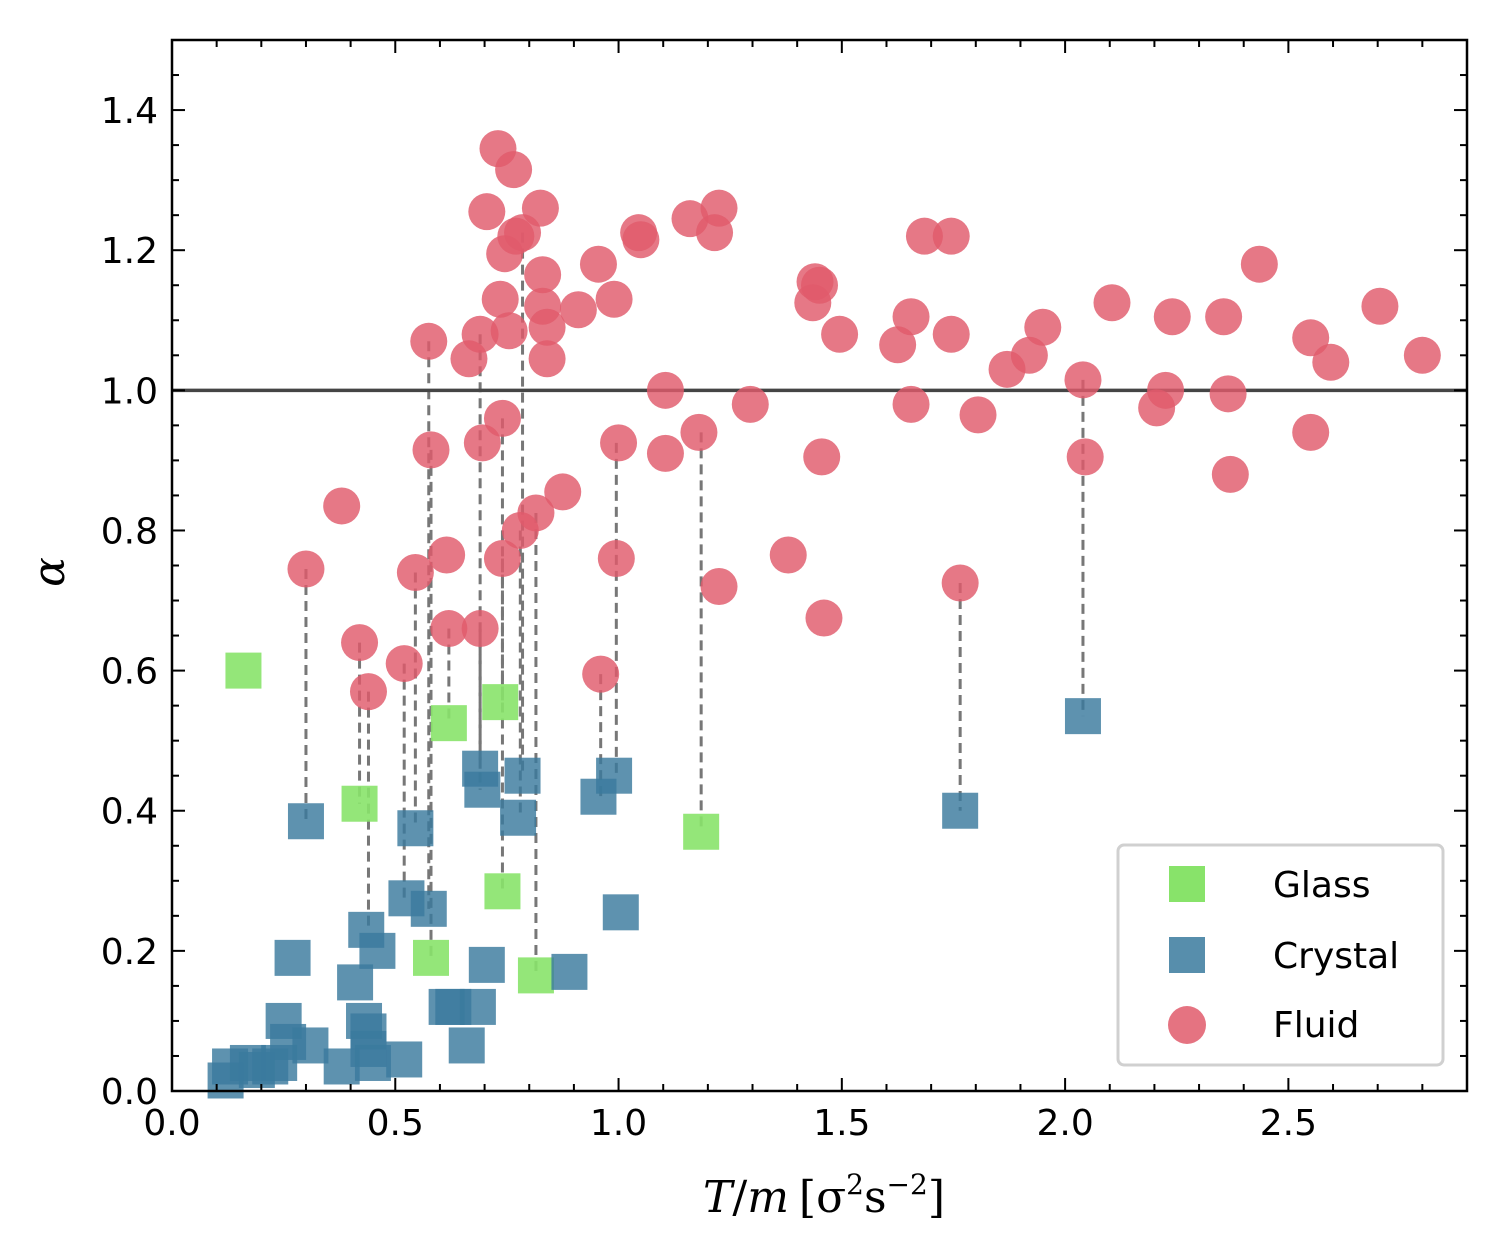  Describe the element at coordinates (1288, 1123) in the screenshot. I see `x-tick-label: 2.5` at that location.